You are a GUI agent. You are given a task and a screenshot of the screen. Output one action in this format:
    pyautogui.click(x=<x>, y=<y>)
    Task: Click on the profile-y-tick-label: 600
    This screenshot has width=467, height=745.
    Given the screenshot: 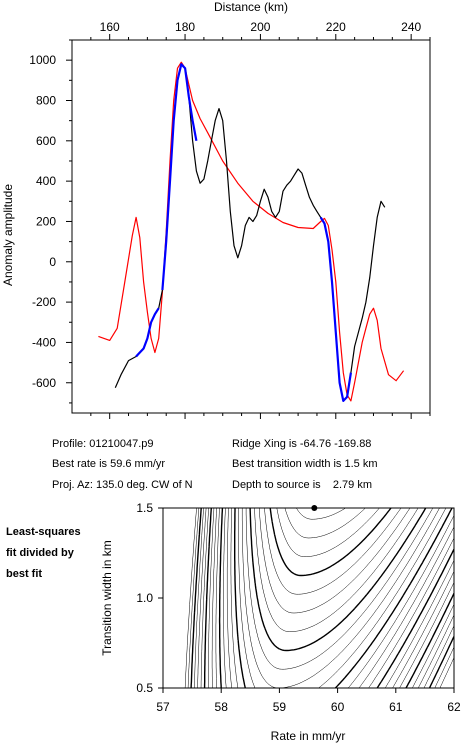 What is the action you would take?
    pyautogui.click(x=46, y=141)
    